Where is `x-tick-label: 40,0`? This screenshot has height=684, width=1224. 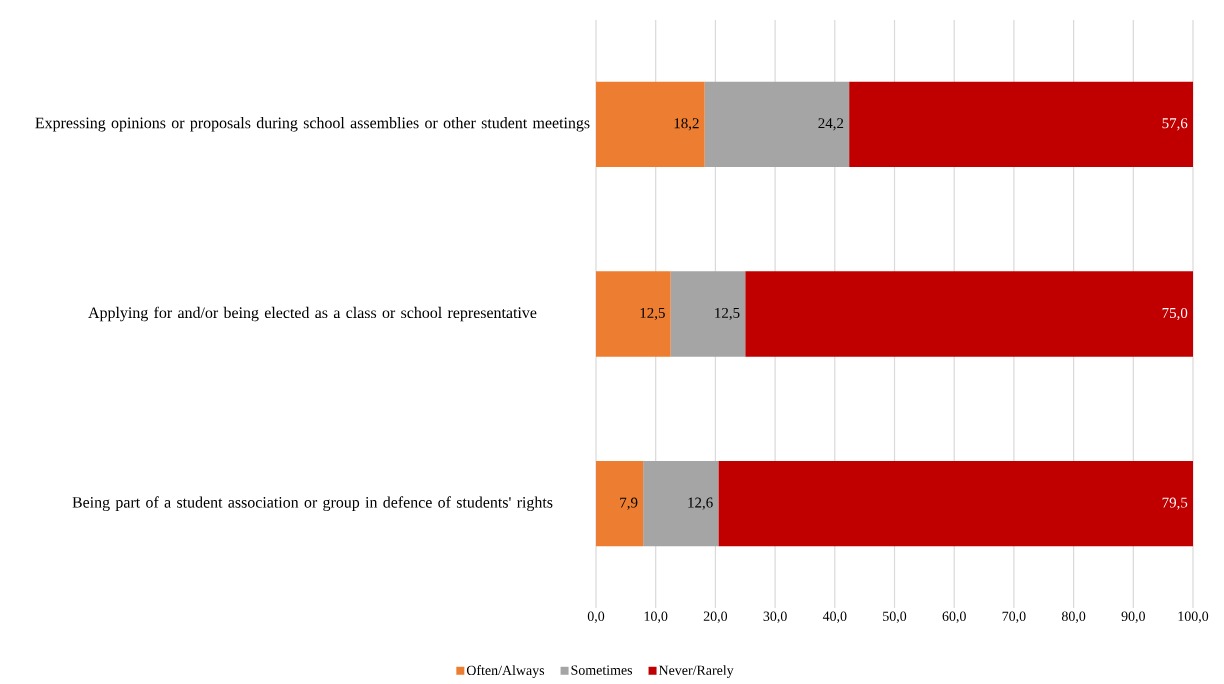 x-tick-label: 40,0 is located at coordinates (834, 617).